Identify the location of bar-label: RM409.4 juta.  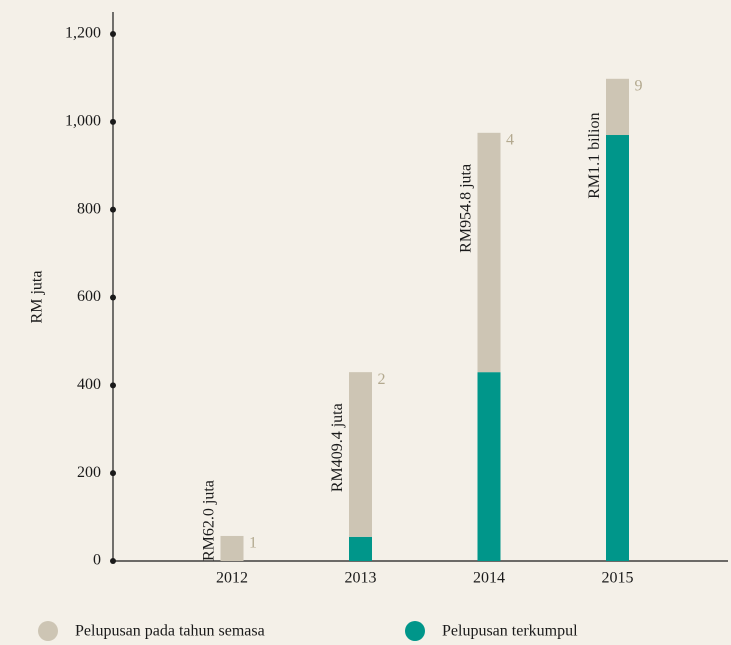
(337, 447).